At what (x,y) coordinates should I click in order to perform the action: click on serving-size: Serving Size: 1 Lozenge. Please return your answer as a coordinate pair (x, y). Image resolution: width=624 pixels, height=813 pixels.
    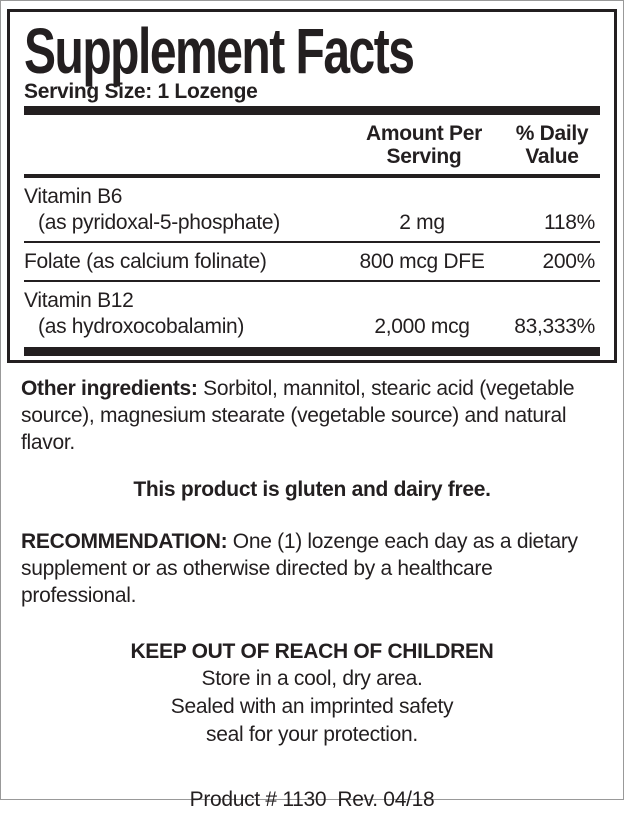
    Looking at the image, I should click on (141, 91).